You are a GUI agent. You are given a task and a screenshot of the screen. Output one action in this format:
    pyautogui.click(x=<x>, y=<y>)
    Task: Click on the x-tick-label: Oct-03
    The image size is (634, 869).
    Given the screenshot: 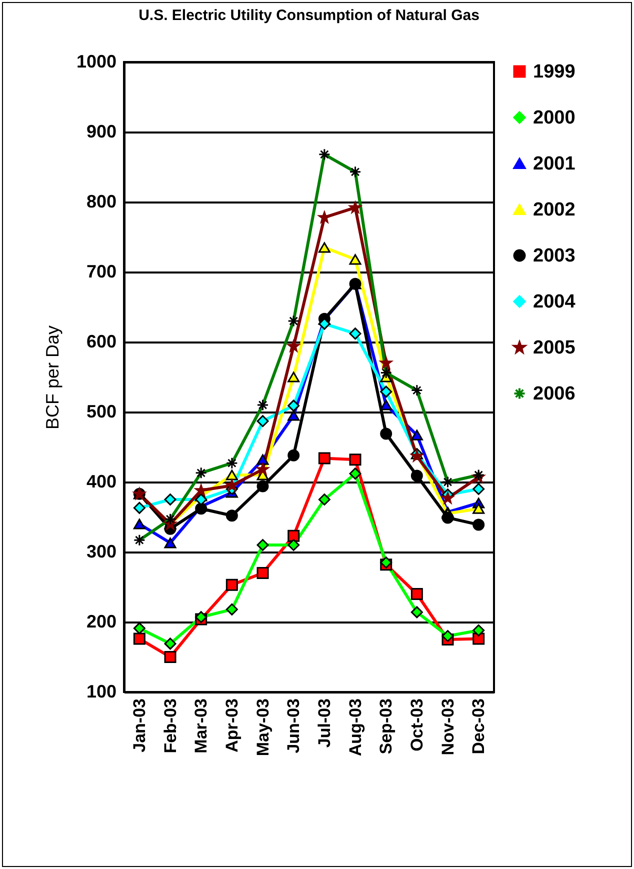 What is the action you would take?
    pyautogui.click(x=416, y=725)
    